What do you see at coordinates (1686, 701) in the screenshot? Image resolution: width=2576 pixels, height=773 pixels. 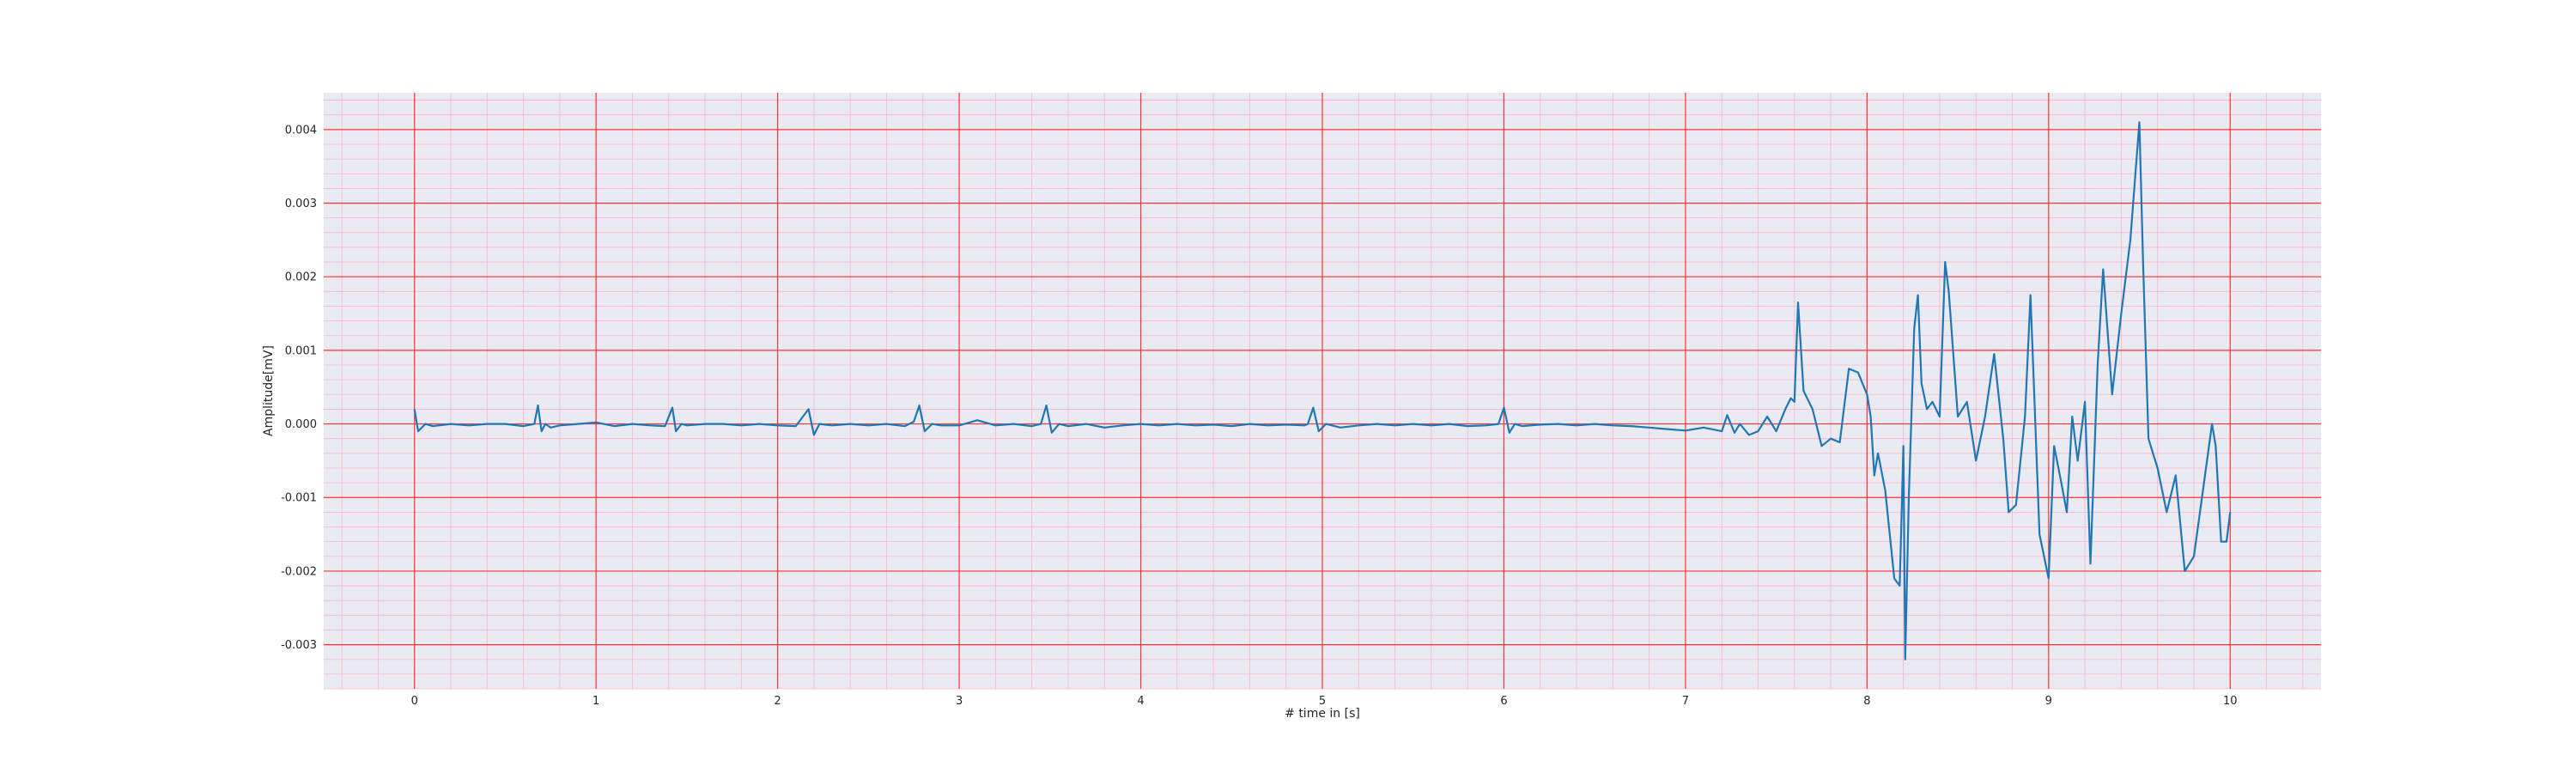 I see `x-tick-label: 7` at bounding box center [1686, 701].